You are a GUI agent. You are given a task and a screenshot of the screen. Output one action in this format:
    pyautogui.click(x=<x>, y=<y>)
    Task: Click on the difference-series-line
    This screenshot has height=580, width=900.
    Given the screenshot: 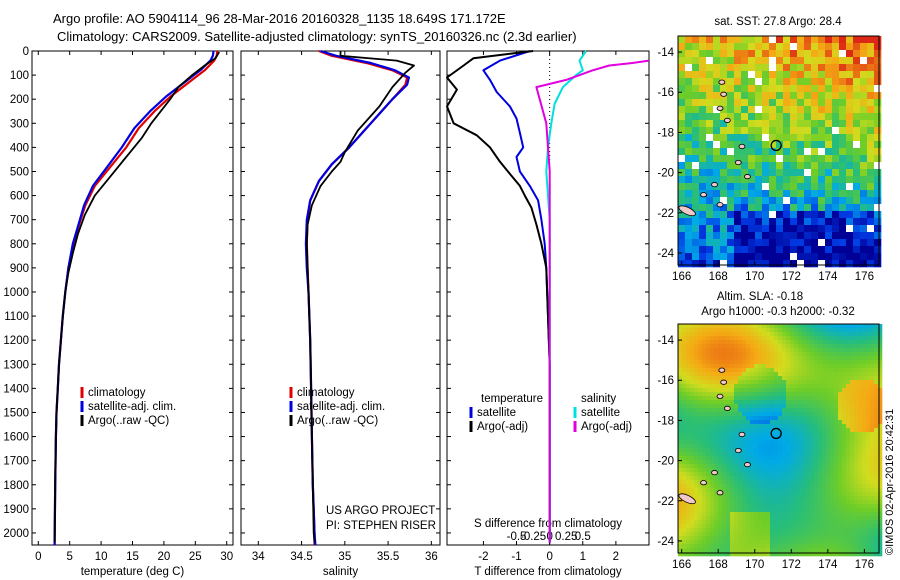 What is the action you would take?
    pyautogui.click(x=566, y=296)
    